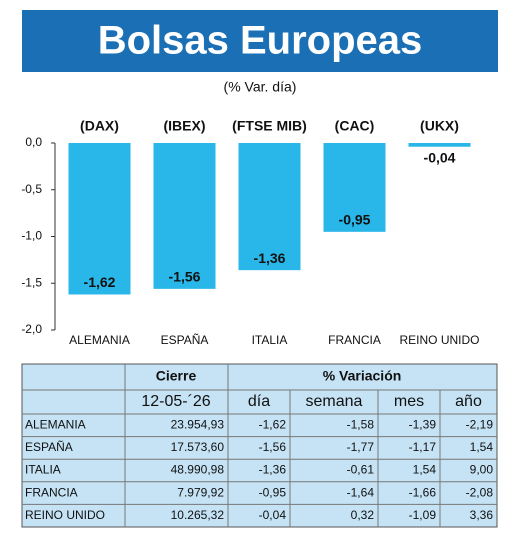 The width and height of the screenshot is (520, 542). I want to click on table-cell: -0,61, so click(361, 470).